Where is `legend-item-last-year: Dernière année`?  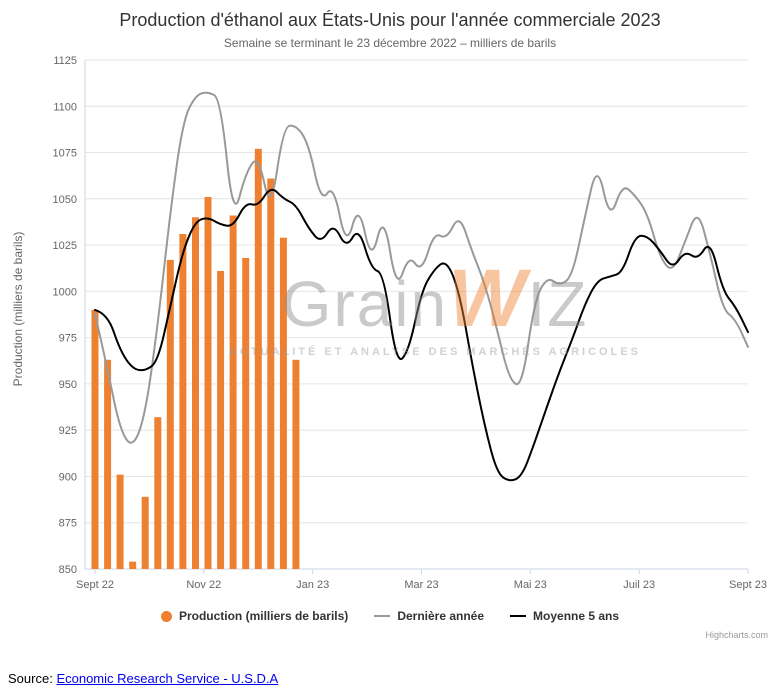 legend-item-last-year: Dernière année is located at coordinates (429, 616).